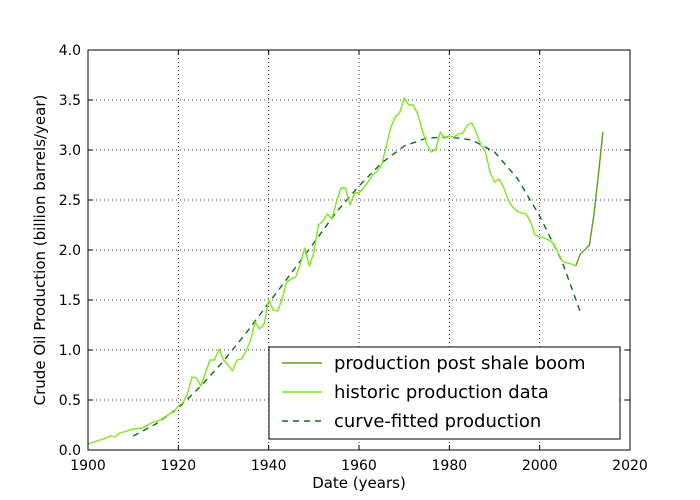 The image size is (700, 500). Describe the element at coordinates (359, 466) in the screenshot. I see `x-tick-label: 1960` at that location.